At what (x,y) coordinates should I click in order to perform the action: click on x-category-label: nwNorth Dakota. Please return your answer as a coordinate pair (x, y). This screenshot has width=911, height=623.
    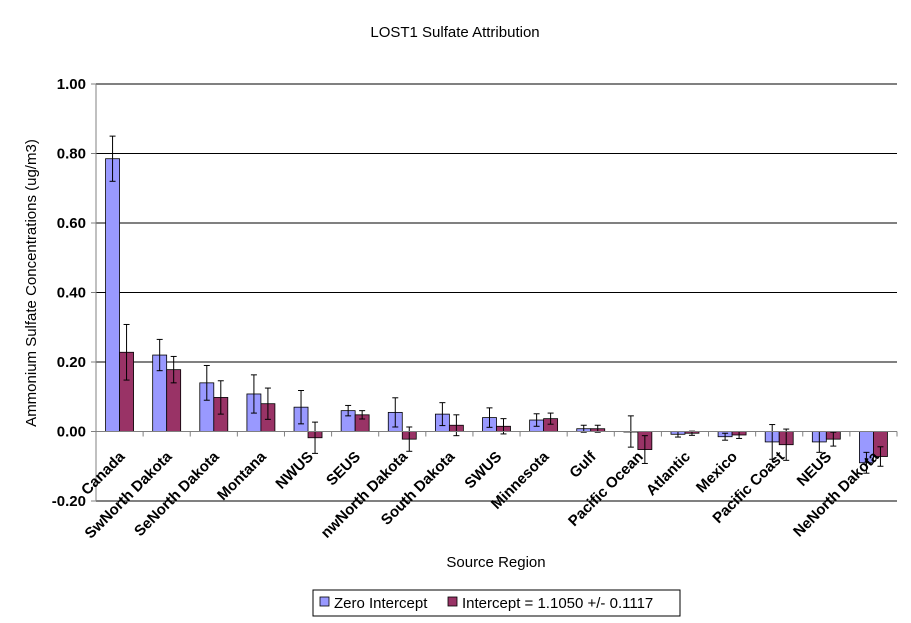
    Looking at the image, I should click on (365, 495).